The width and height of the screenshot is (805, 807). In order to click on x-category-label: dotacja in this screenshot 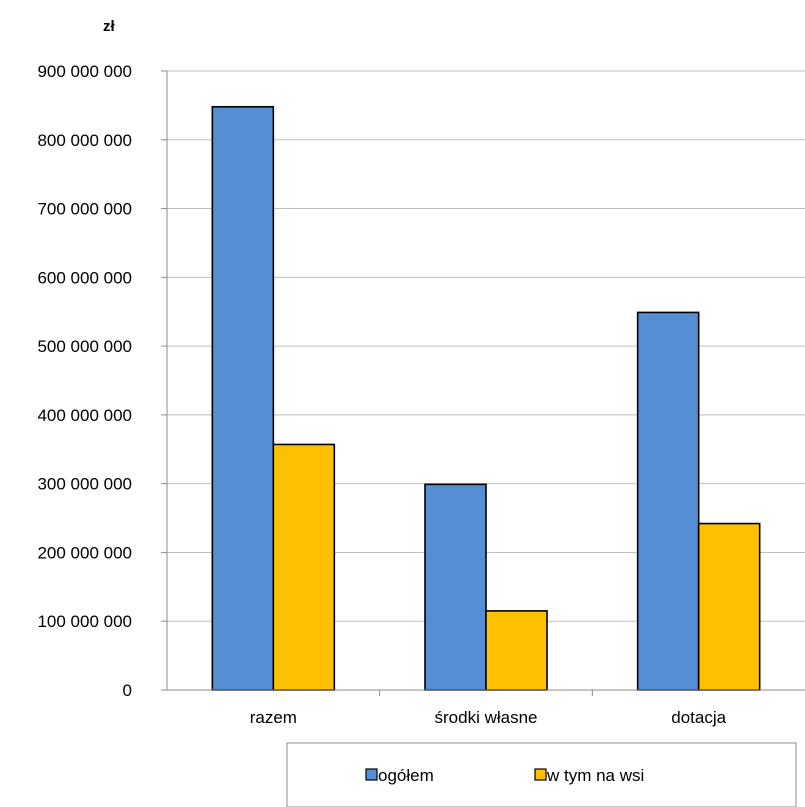, I will do `click(698, 717)`.